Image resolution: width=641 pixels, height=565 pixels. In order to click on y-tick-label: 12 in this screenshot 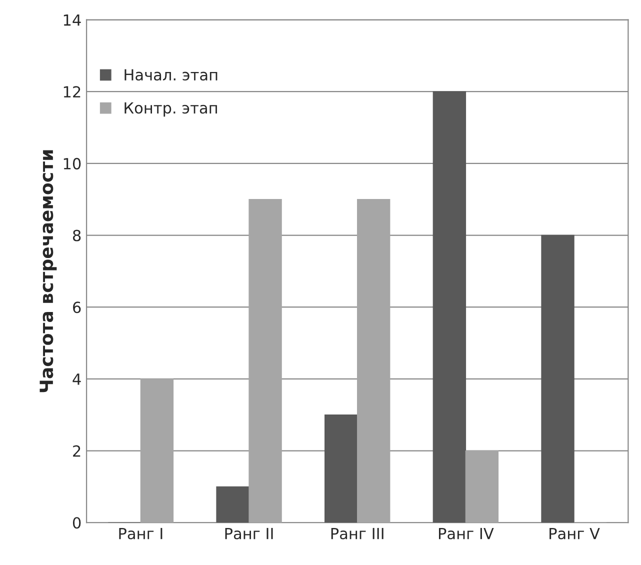, I will do `click(72, 92)`.